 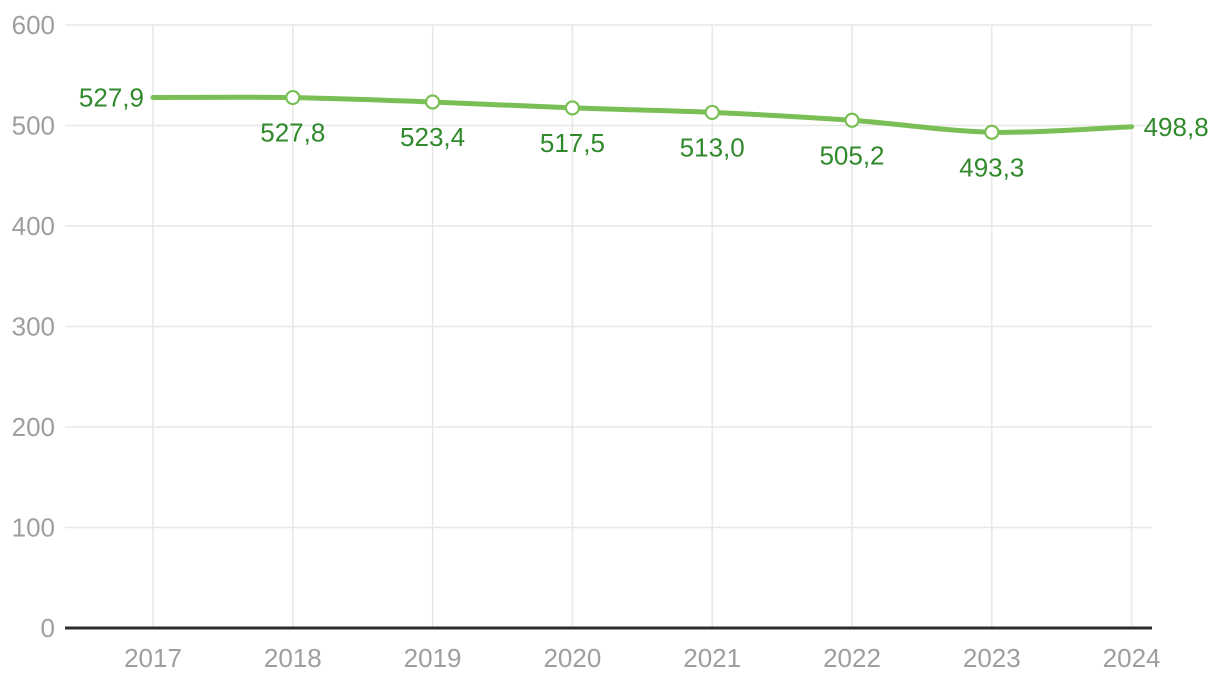 What do you see at coordinates (852, 658) in the screenshot?
I see `x-tick-label: 2022` at bounding box center [852, 658].